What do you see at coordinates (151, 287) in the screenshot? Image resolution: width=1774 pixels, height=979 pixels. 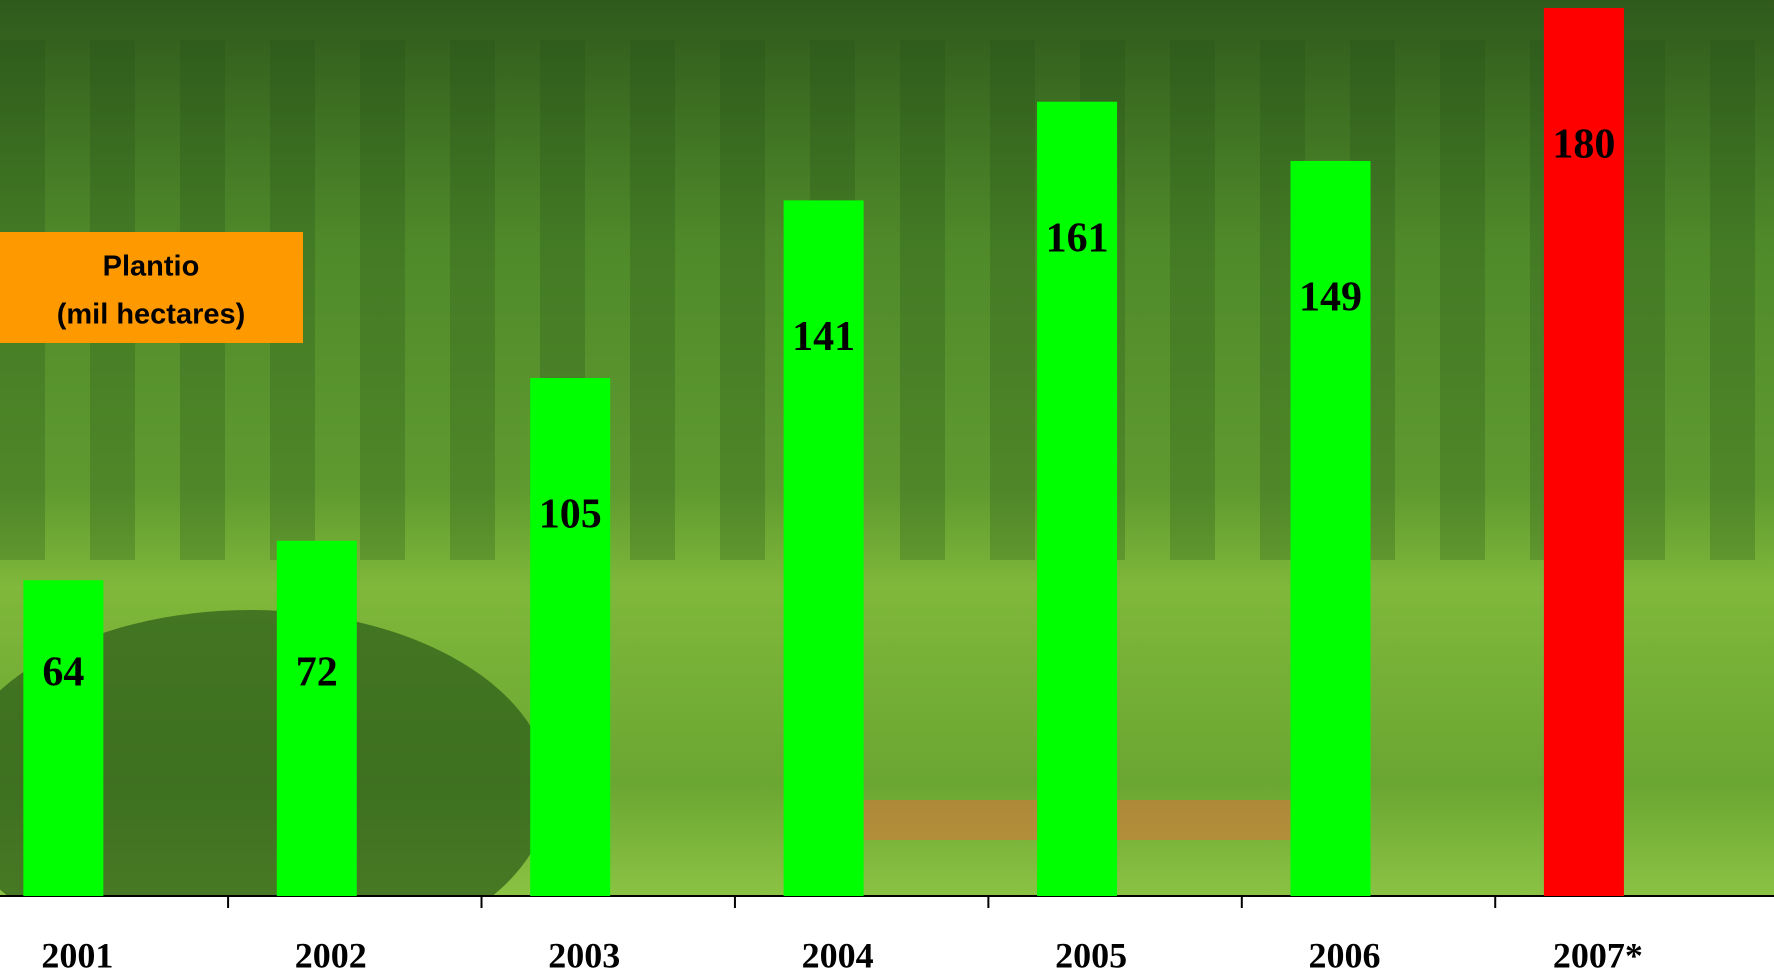 I see `title-box` at bounding box center [151, 287].